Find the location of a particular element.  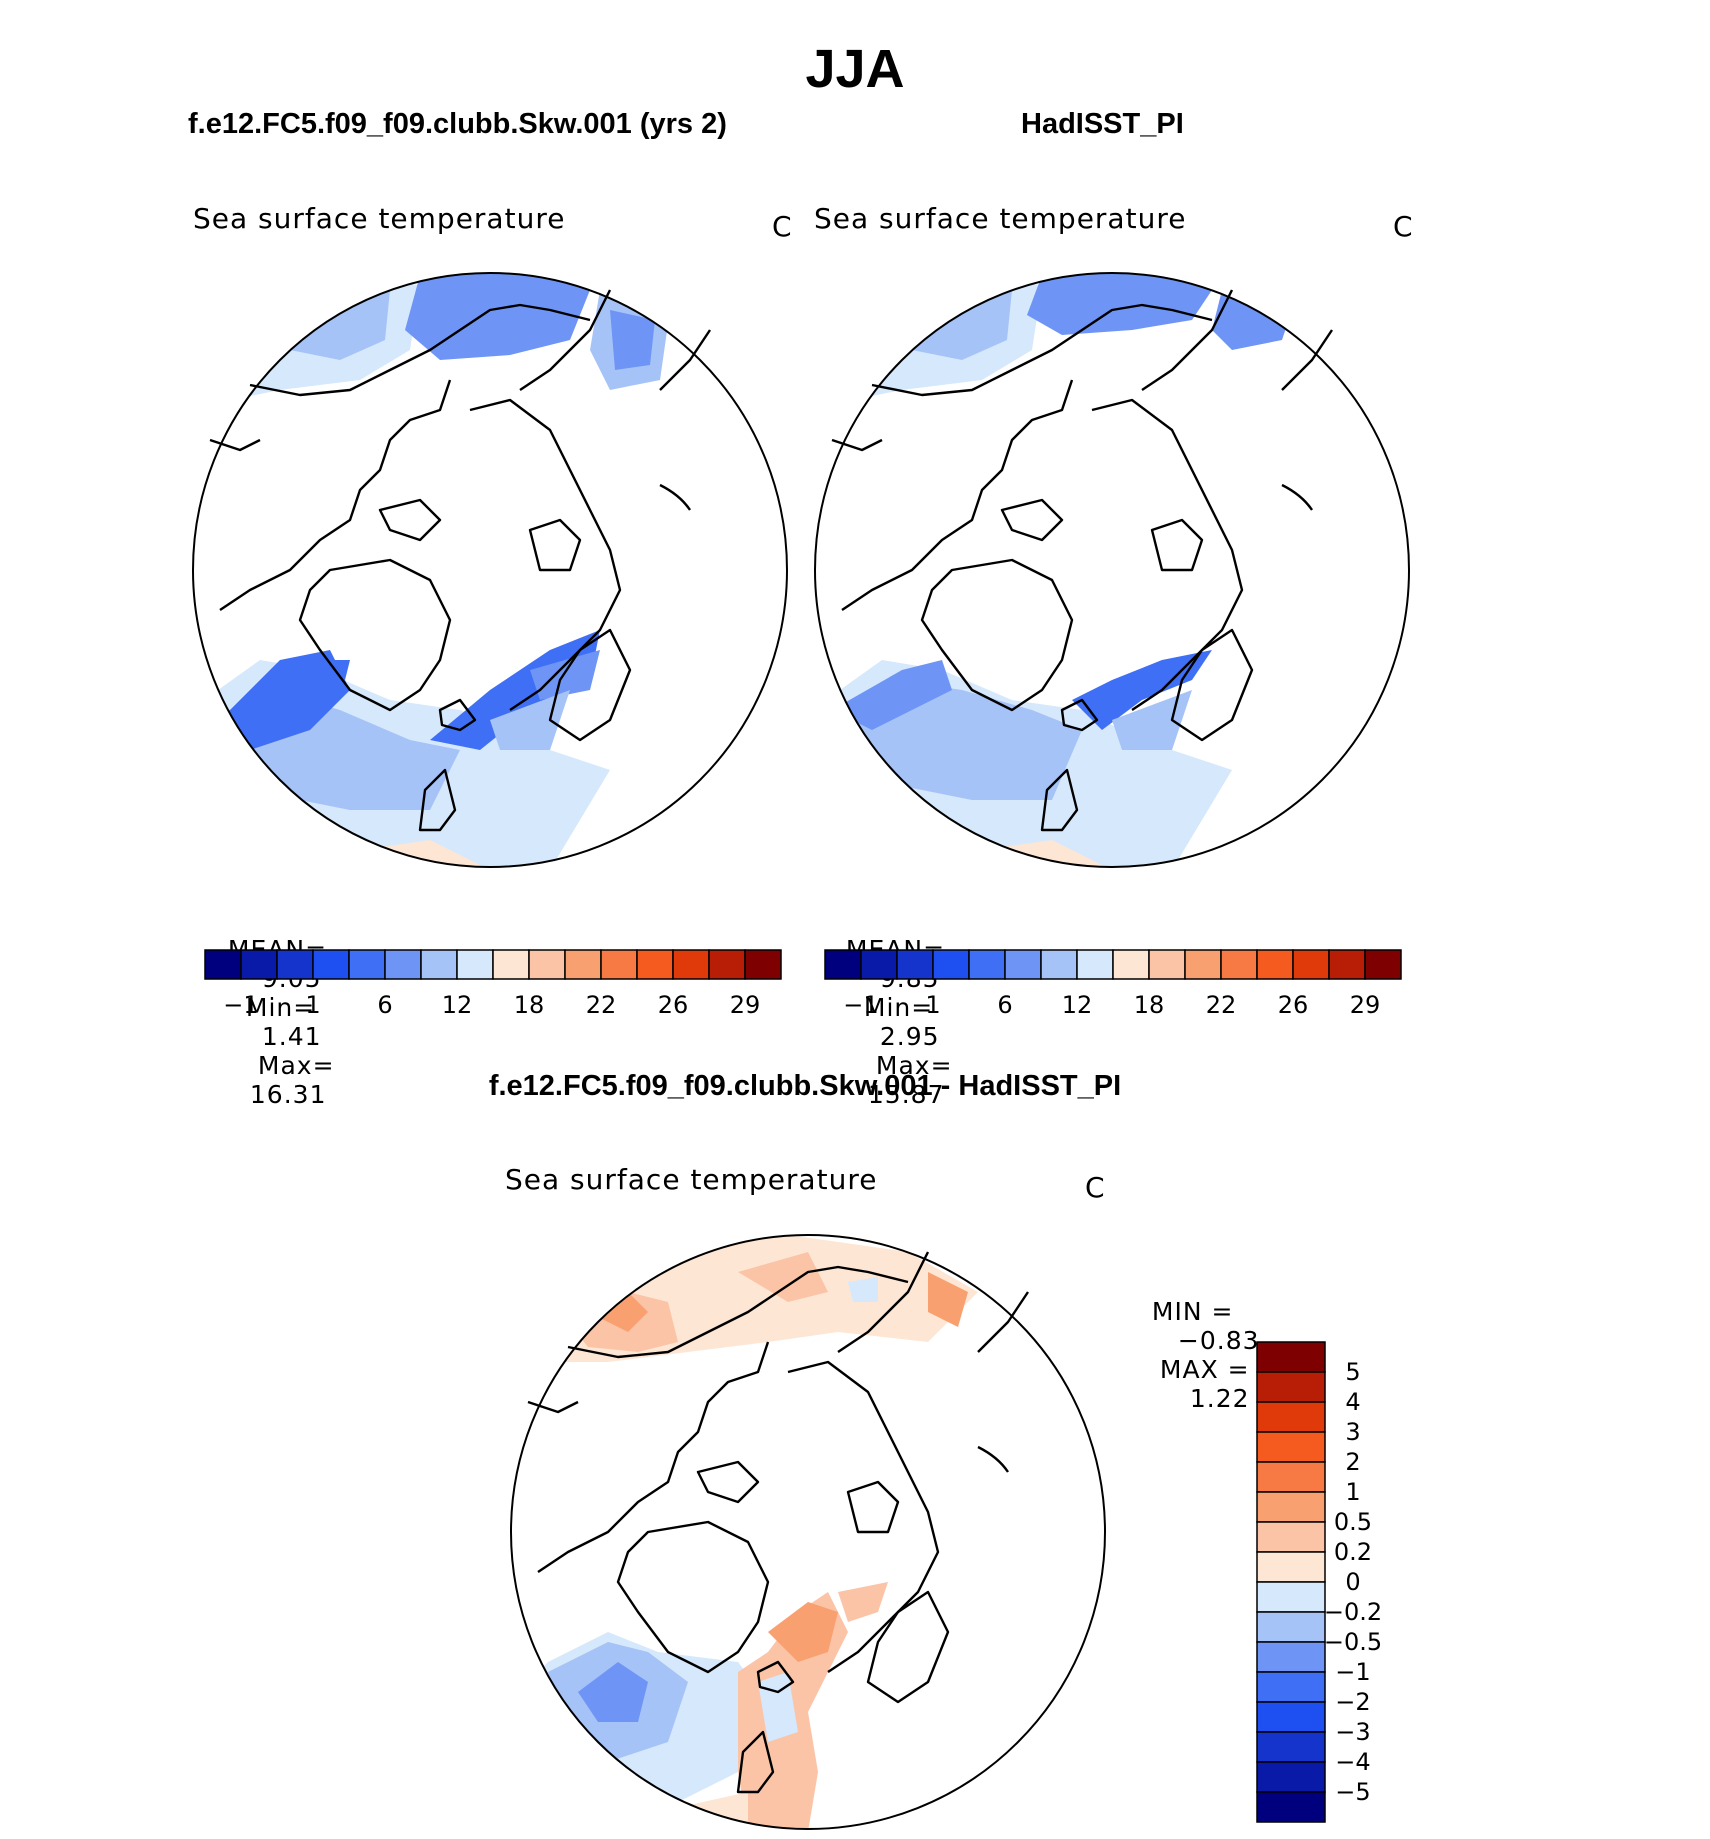

panel-right-units: C is located at coordinates (1403, 226).